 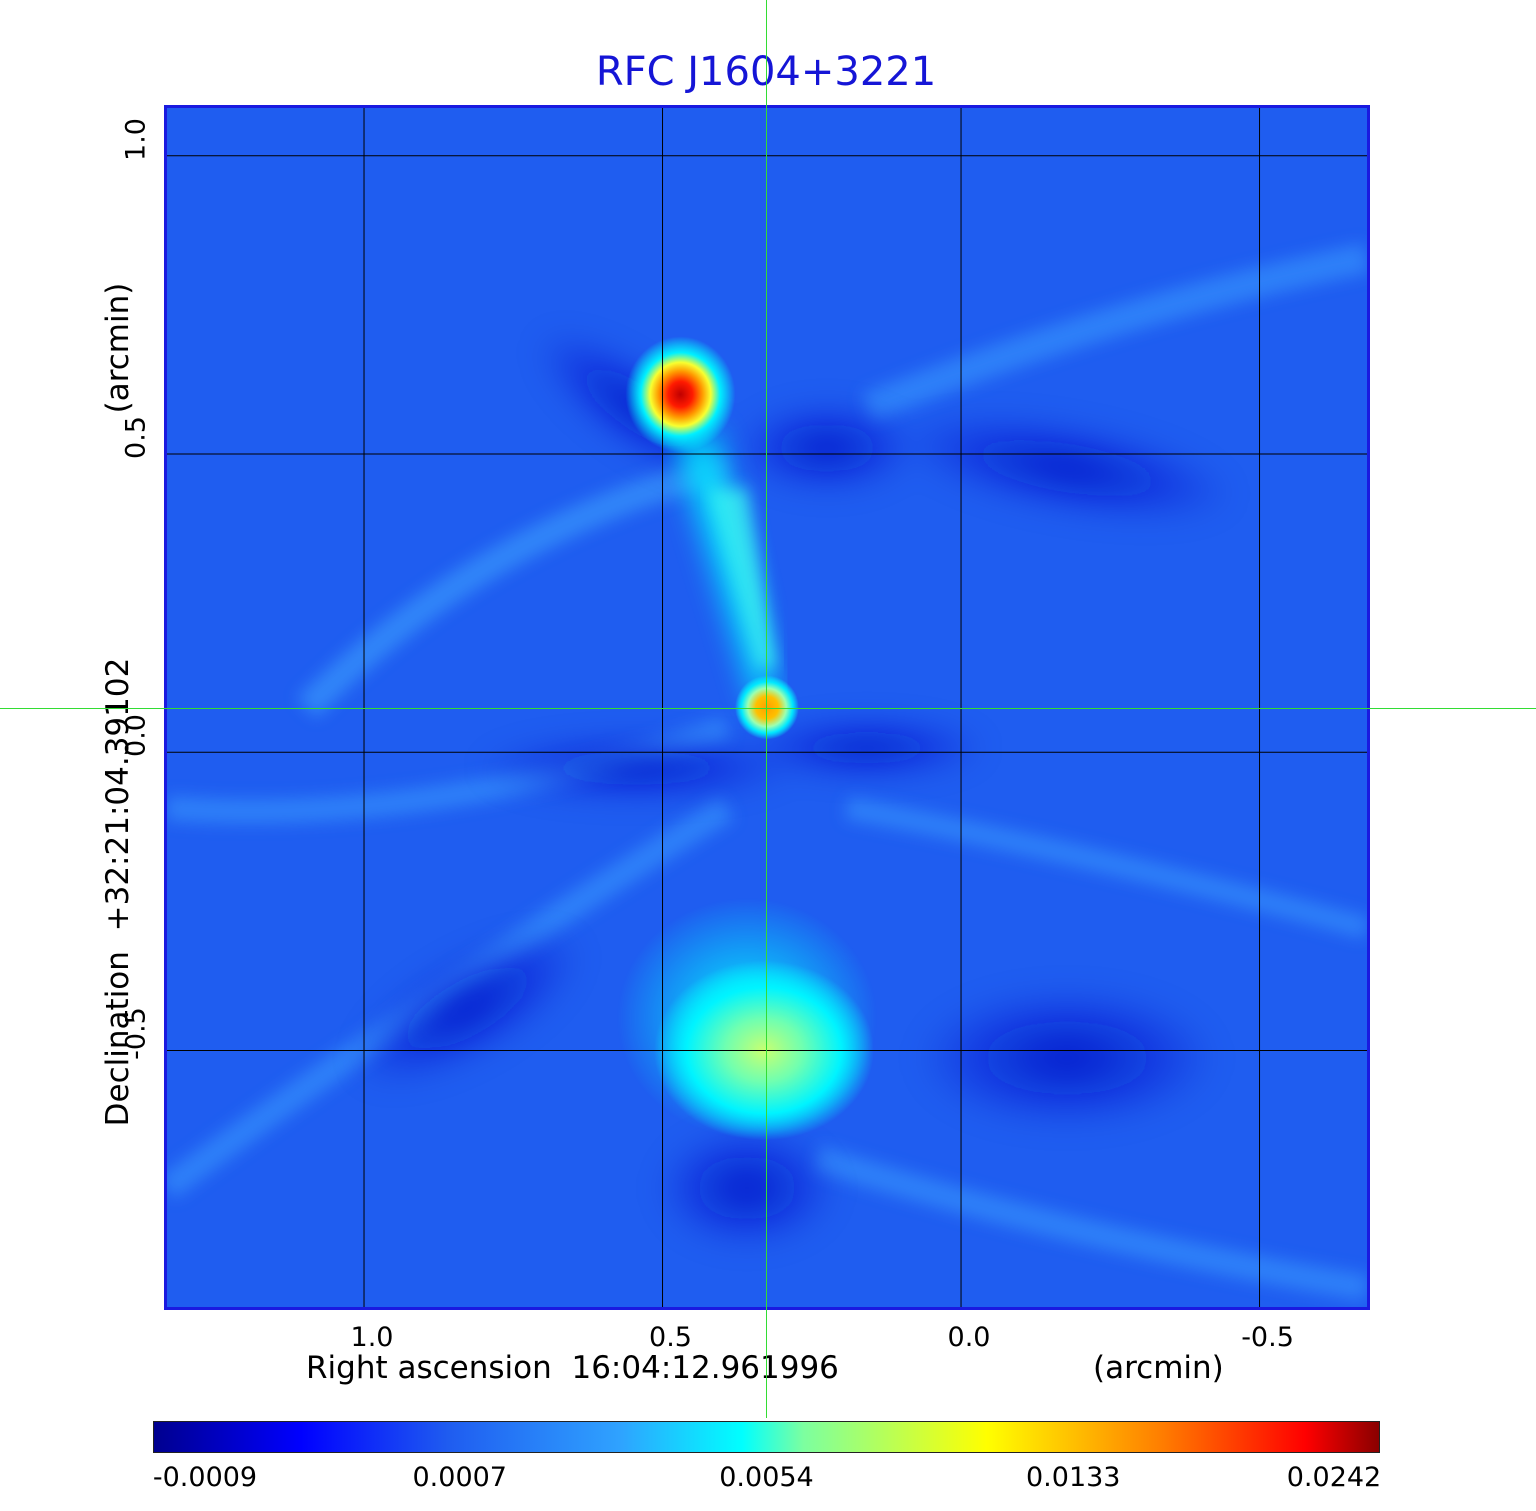 What do you see at coordinates (1158, 1368) in the screenshot?
I see `x-axis-unit: (arcmin)` at bounding box center [1158, 1368].